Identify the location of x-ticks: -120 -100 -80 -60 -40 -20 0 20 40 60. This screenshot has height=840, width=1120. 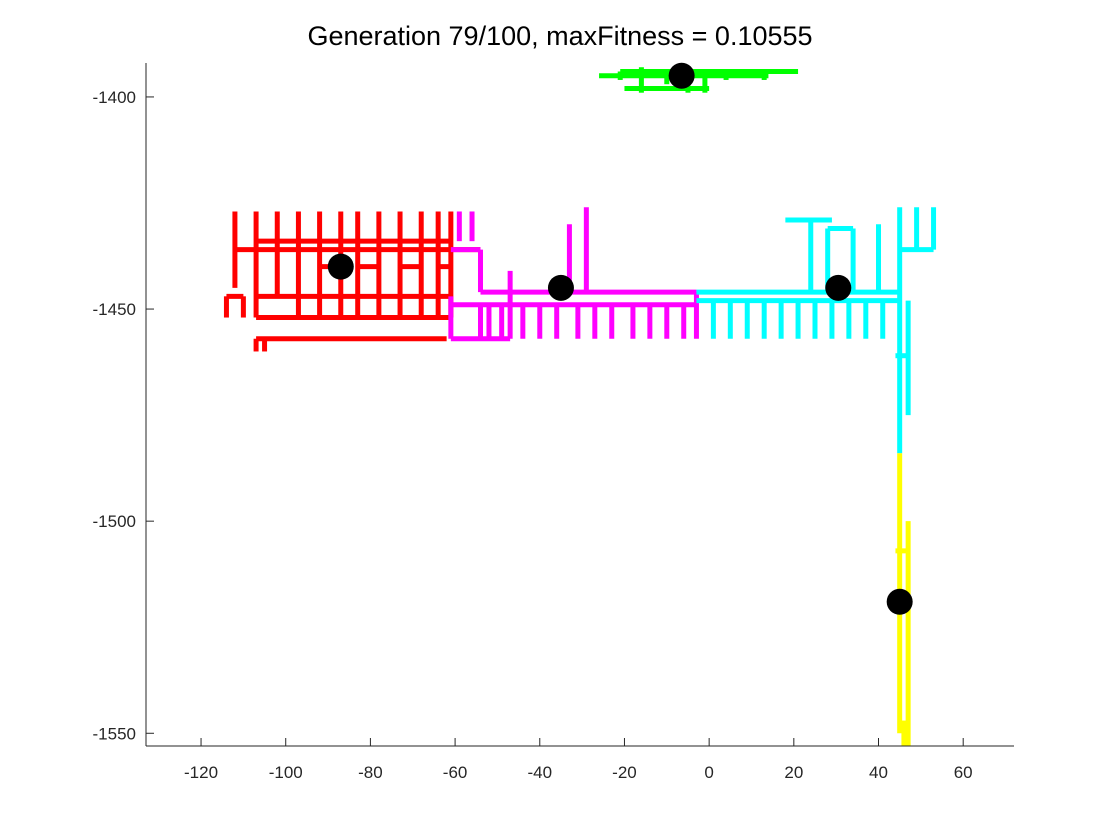
(578, 760).